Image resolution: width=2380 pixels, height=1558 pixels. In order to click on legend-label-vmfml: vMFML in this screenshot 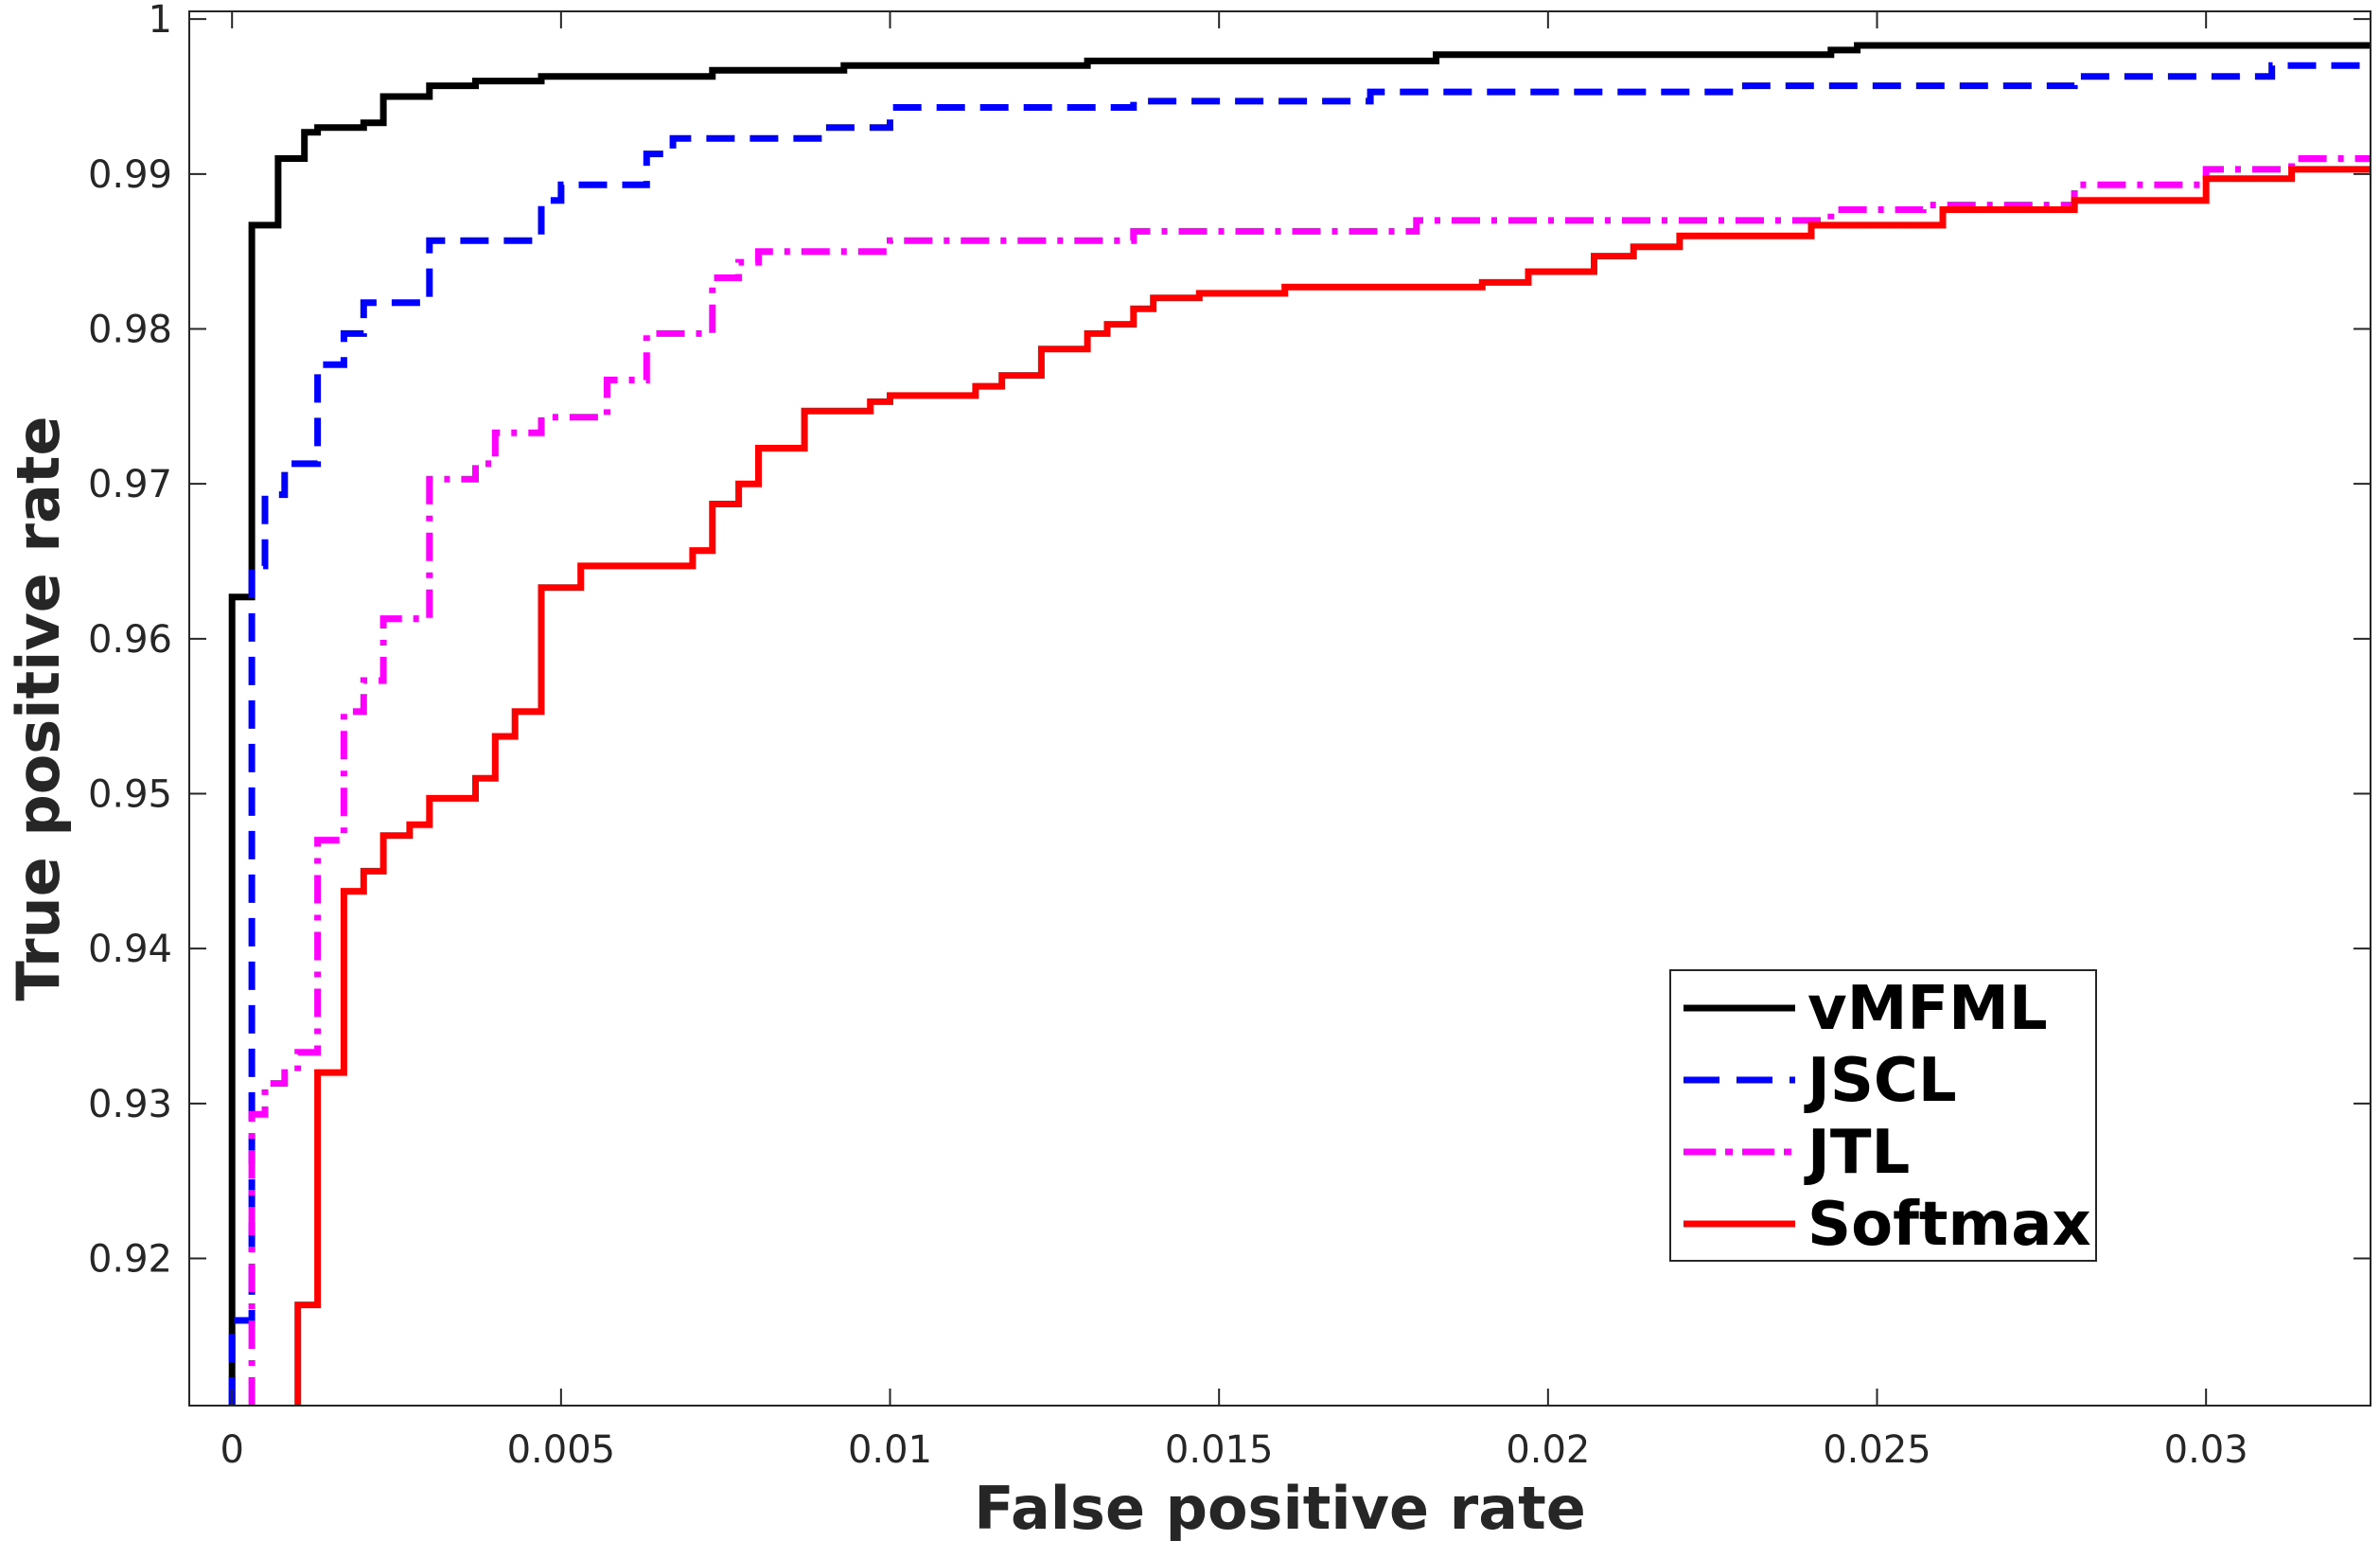, I will do `click(1927, 1009)`.